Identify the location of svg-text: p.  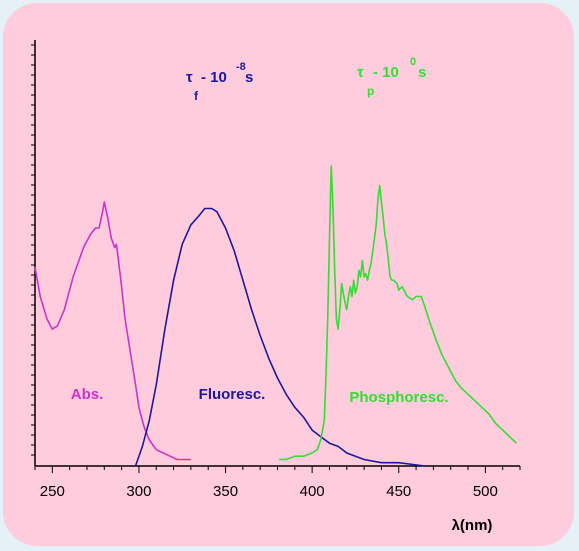
(370, 91).